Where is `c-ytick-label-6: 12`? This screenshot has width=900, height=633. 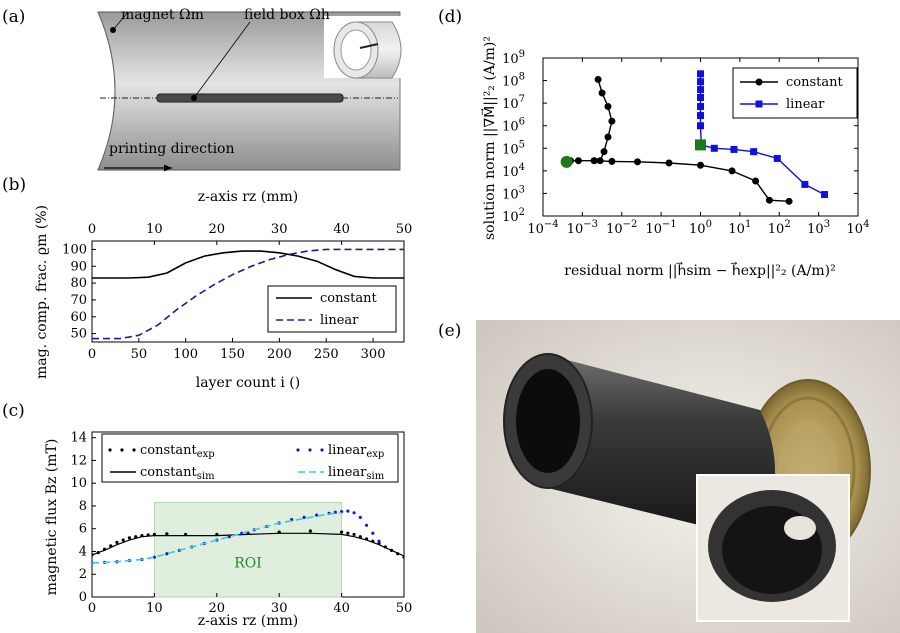 c-ytick-label-6: 12 is located at coordinates (78, 460).